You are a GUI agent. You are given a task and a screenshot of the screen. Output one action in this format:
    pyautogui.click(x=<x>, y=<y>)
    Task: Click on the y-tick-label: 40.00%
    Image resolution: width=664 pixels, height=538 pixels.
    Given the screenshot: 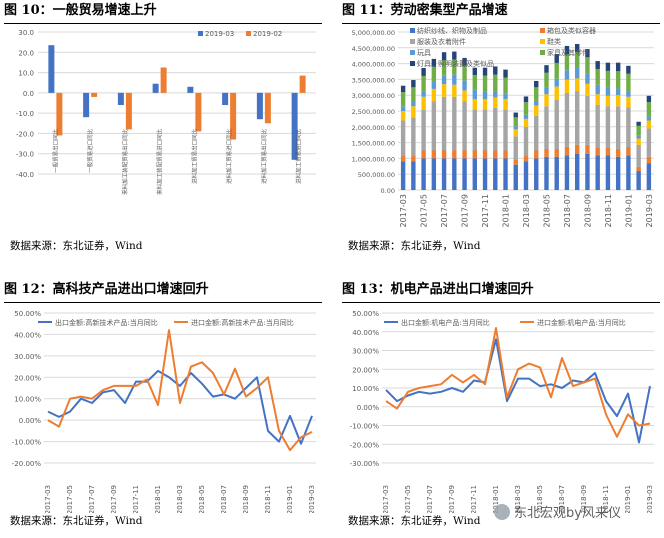 What is the action you would take?
    pyautogui.click(x=27, y=335)
    